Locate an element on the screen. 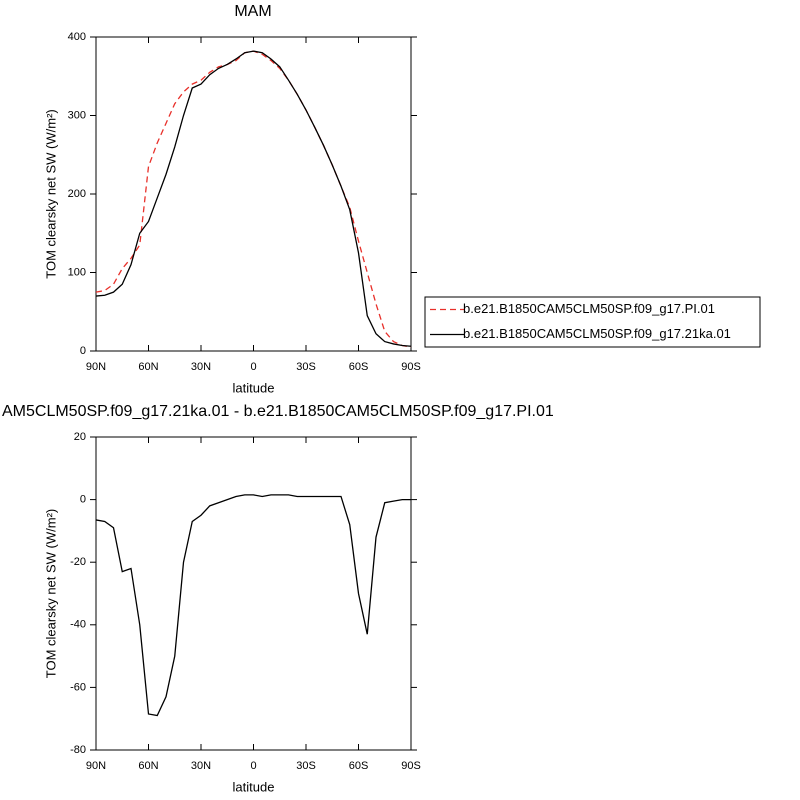 Image resolution: width=800 pixels, height=800 pixels. y-tick-label: 20 is located at coordinates (80, 437).